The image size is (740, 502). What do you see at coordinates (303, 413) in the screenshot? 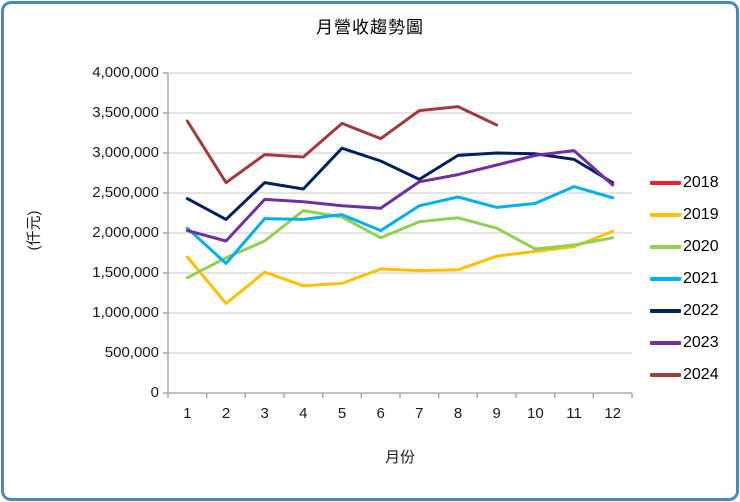
I see `x-tick-label: 4` at bounding box center [303, 413].